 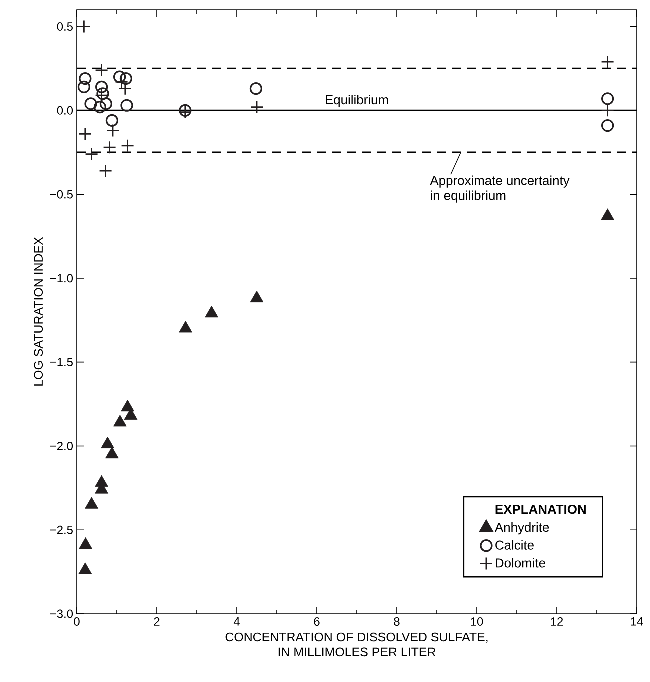 What do you see at coordinates (62, 278) in the screenshot?
I see `y-tick-label: −1.0` at bounding box center [62, 278].